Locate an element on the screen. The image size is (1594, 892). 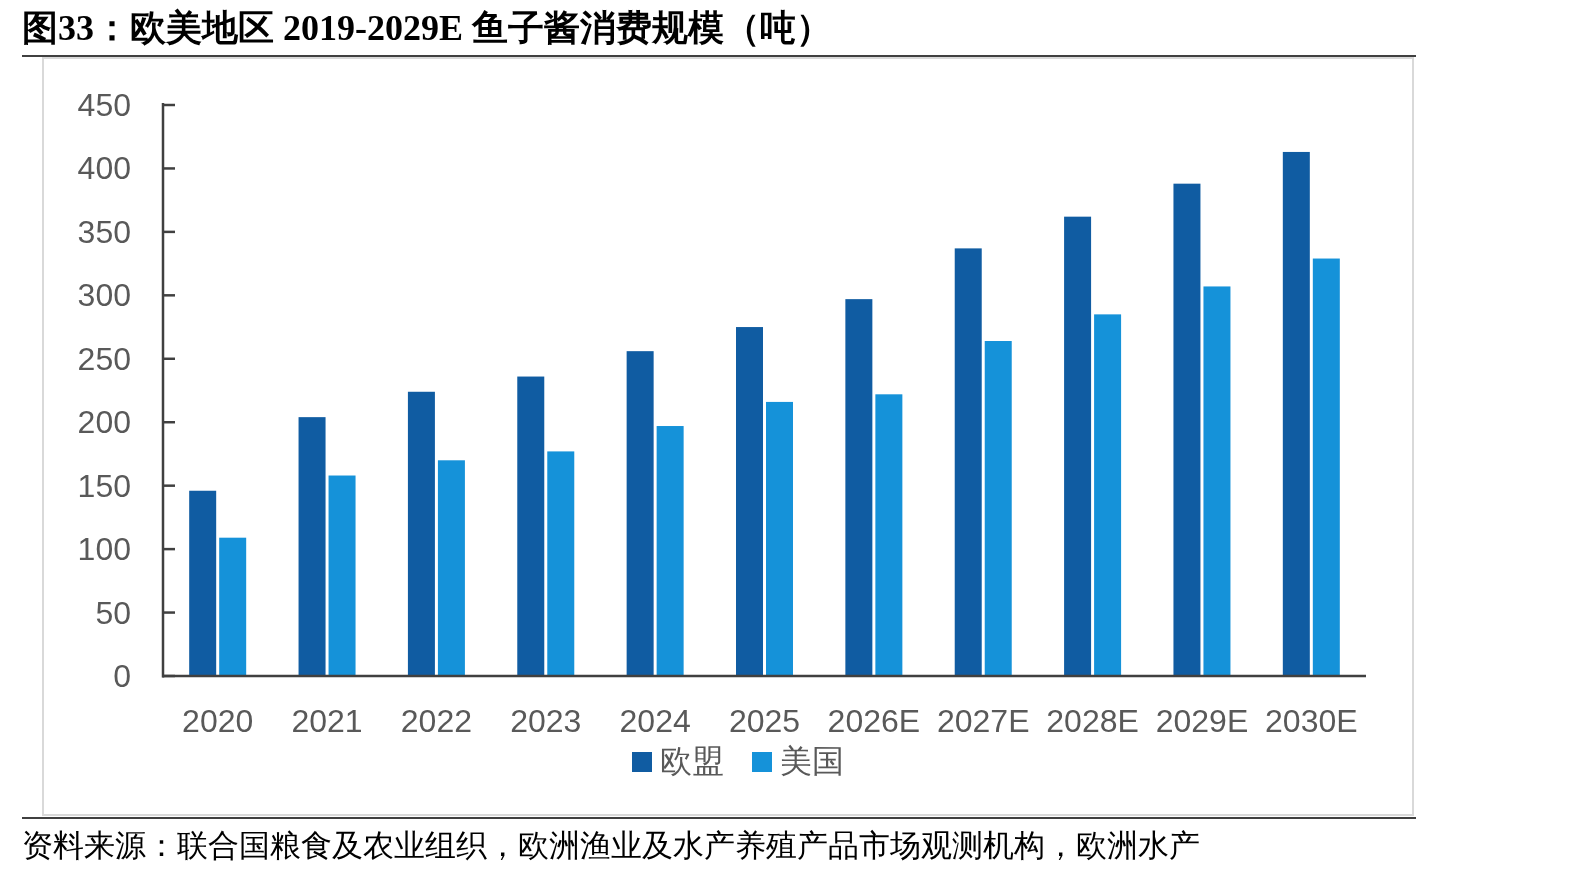
text: 资料来源：联合国粮食及农业组织，欧洲渔业及水产养殖产品市场观测机构，欧洲水产 is located at coordinates (611, 845).